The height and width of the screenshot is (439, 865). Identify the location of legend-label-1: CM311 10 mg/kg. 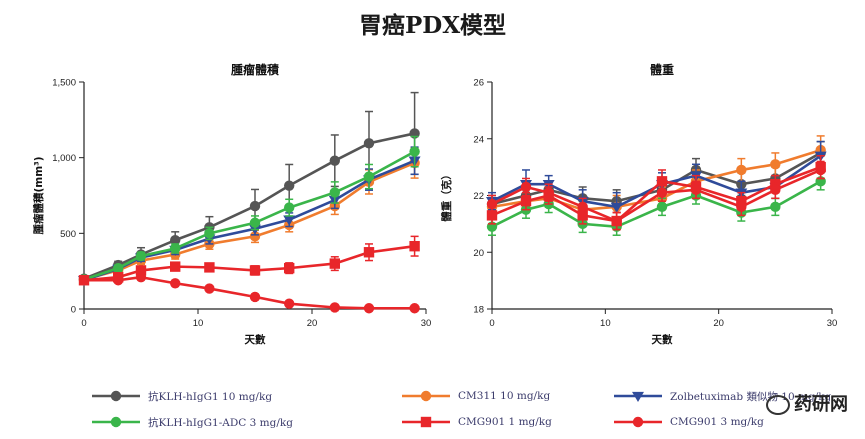
(504, 396).